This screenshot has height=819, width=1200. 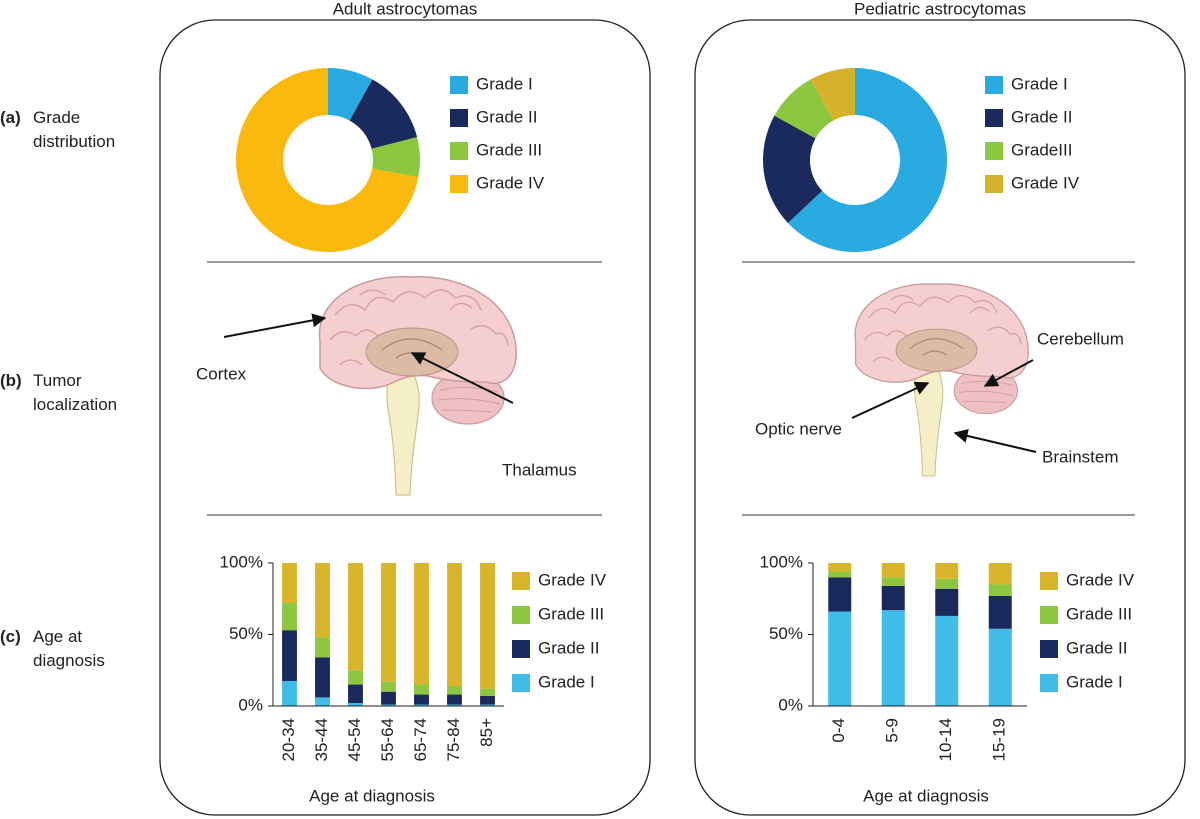 What do you see at coordinates (838, 730) in the screenshot?
I see `x-tick-label: 0-4` at bounding box center [838, 730].